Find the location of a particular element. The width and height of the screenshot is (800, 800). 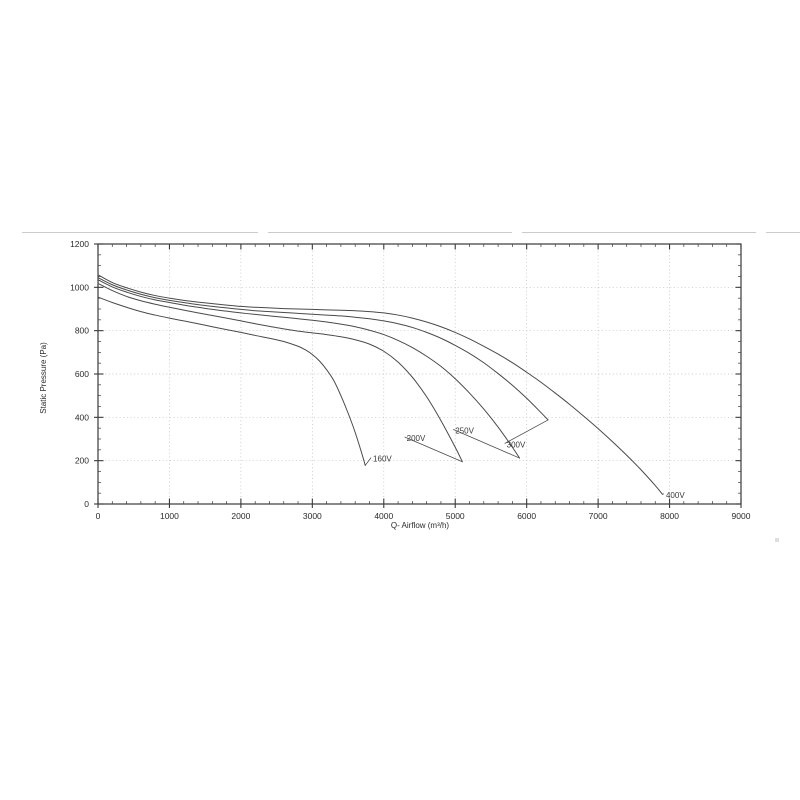

x-tick-label: 5000 is located at coordinates (455, 516).